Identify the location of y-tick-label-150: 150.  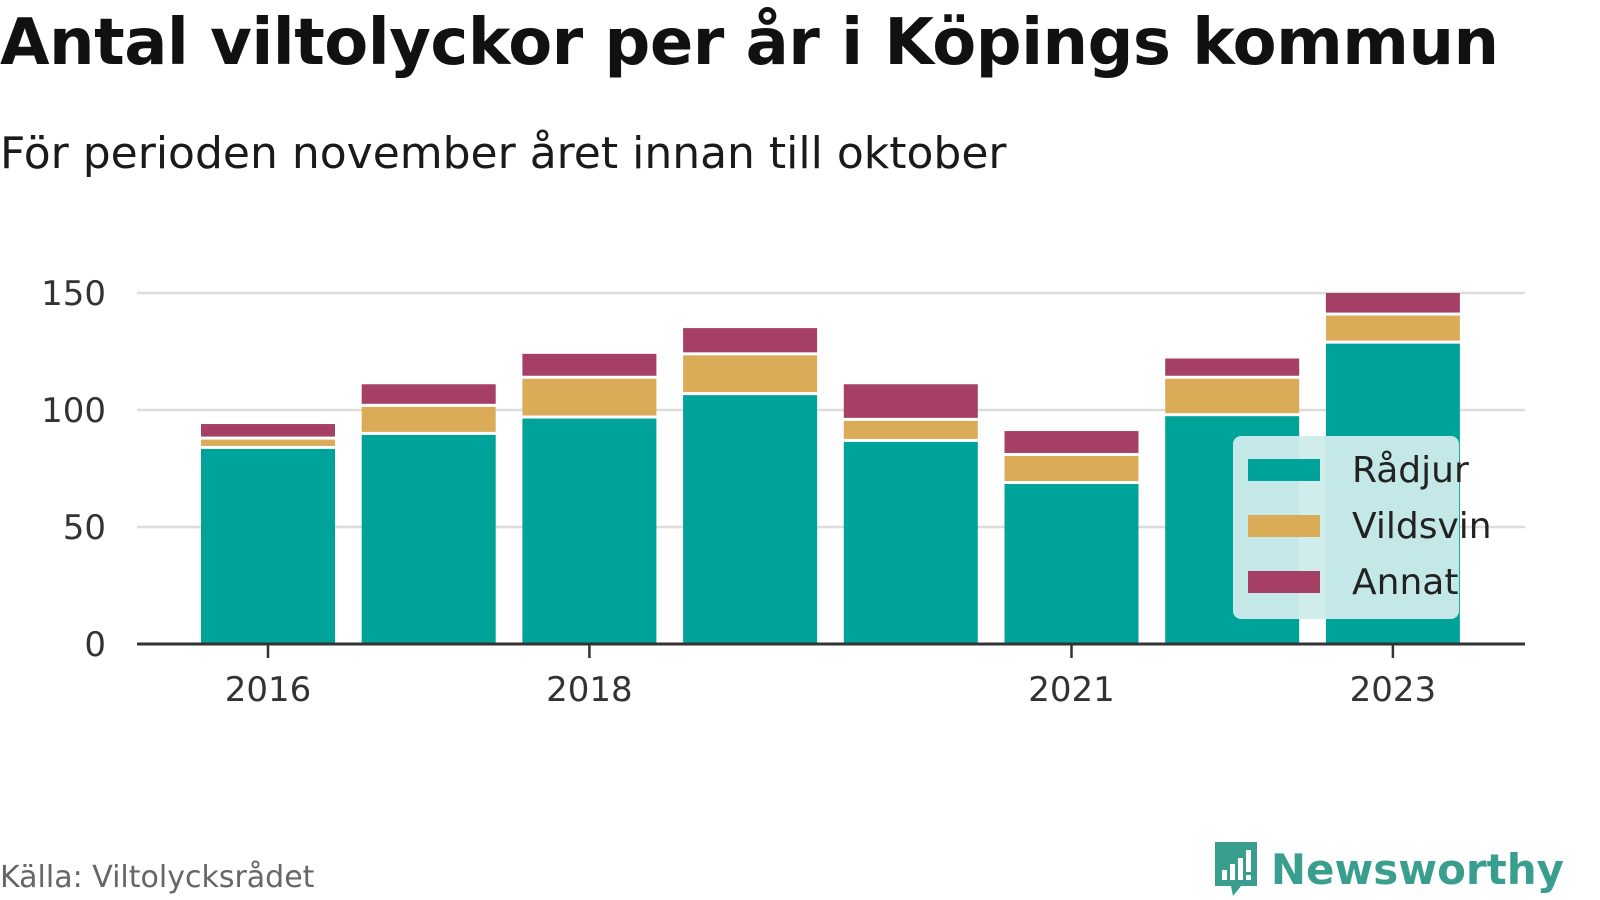
(73, 294).